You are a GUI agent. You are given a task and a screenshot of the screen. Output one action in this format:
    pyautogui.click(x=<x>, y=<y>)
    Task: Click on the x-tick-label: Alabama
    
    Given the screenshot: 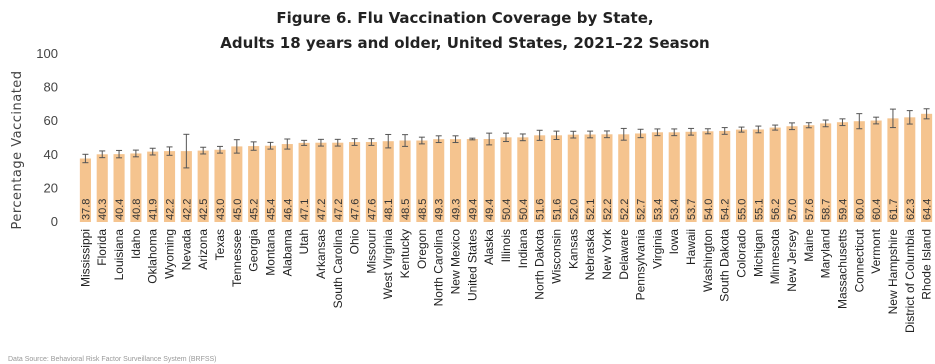 What is the action you would take?
    pyautogui.click(x=287, y=253)
    